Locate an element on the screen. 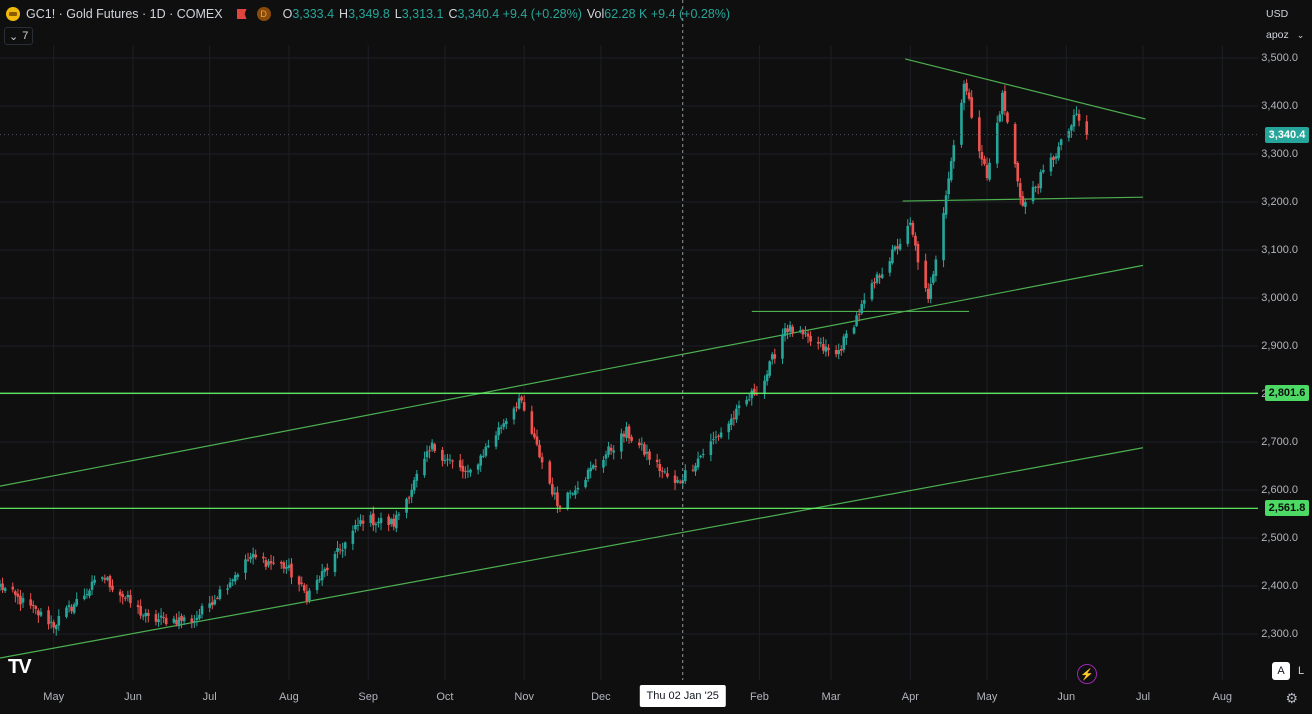 This screenshot has height=714, width=1312. collapse-indicators-button: ⌄ 7 is located at coordinates (19, 36).